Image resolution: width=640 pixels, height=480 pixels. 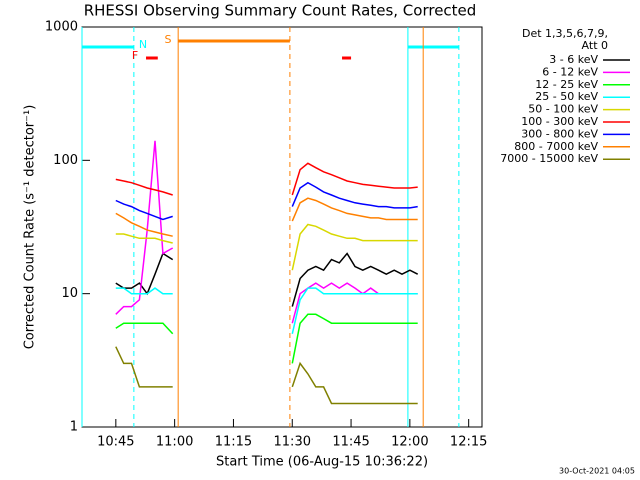 I want to click on x-tick-label: 11:30, so click(x=292, y=442).